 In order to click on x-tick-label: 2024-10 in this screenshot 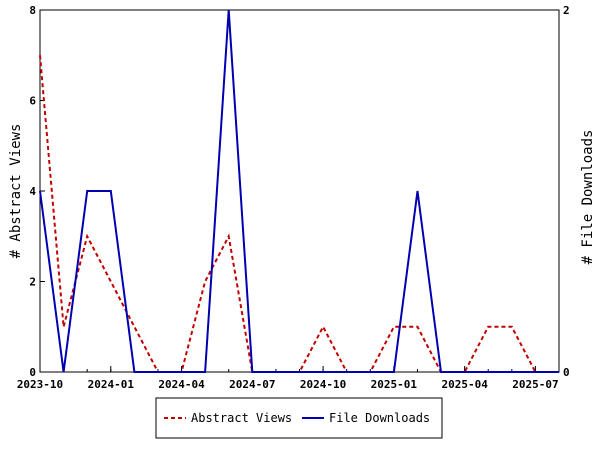, I will do `click(323, 384)`.